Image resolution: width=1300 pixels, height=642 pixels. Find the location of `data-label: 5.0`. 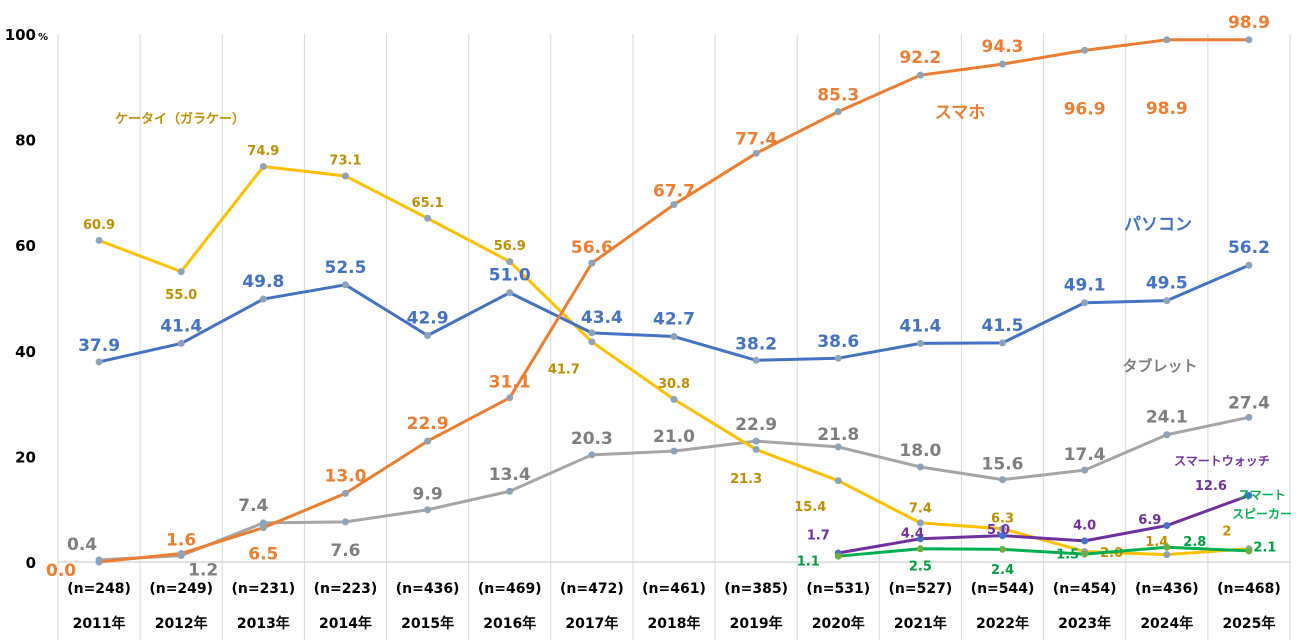

data-label: 5.0 is located at coordinates (998, 530).